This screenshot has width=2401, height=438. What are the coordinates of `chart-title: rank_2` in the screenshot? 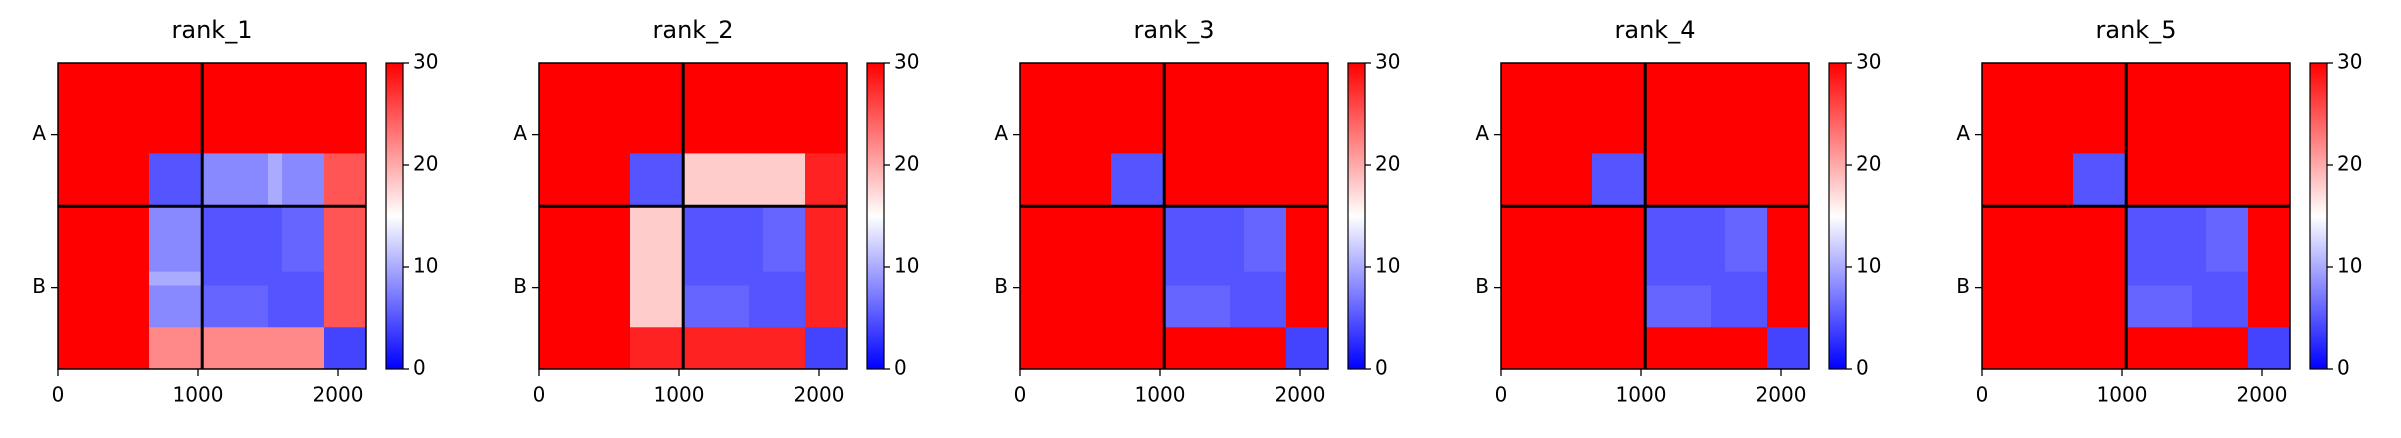 It's located at (693, 30).